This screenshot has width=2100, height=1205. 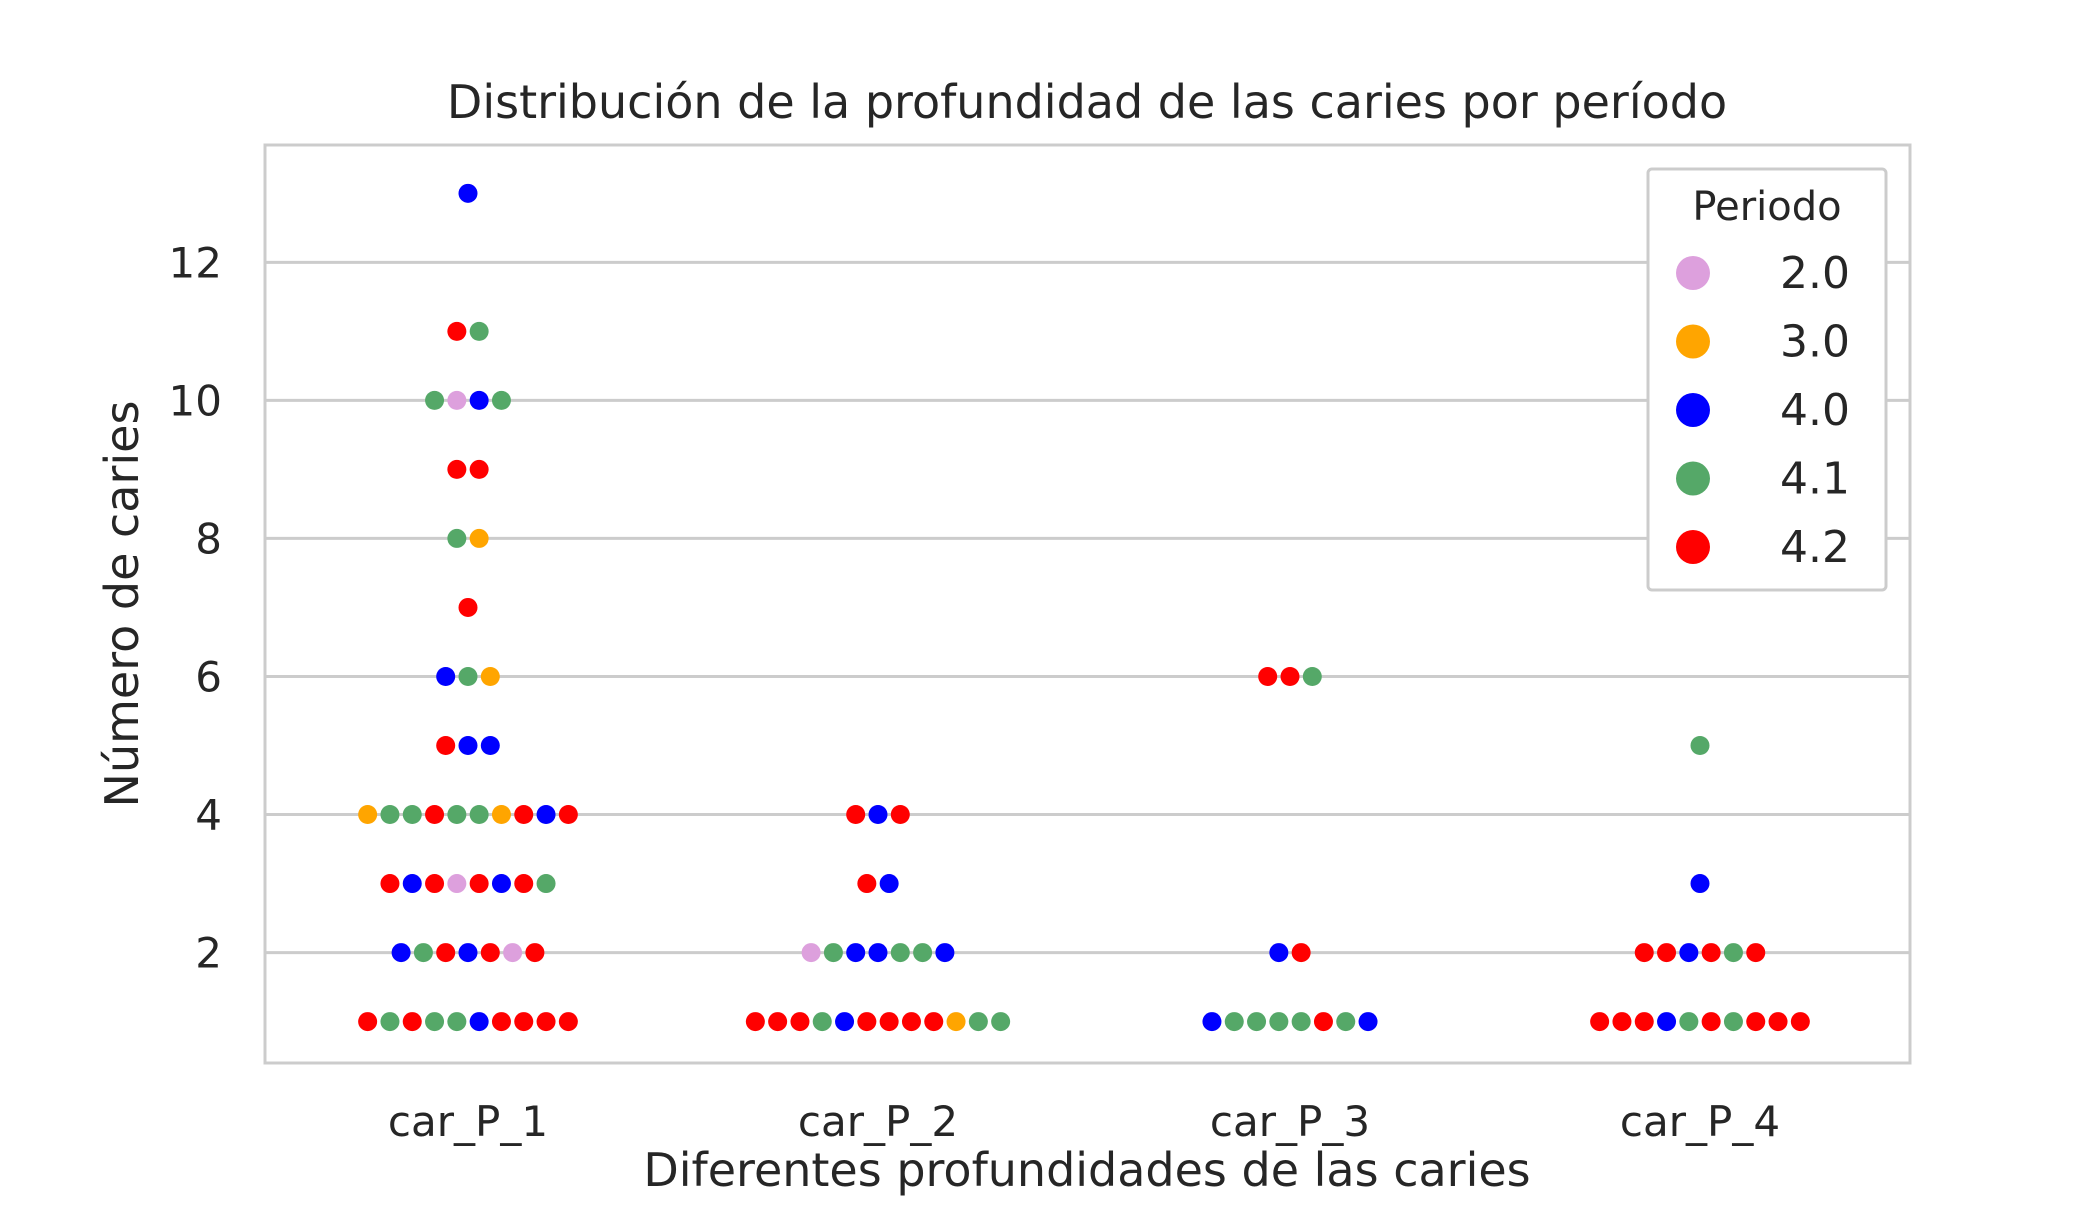 What do you see at coordinates (208, 953) in the screenshot?
I see `y-tick-label: 2` at bounding box center [208, 953].